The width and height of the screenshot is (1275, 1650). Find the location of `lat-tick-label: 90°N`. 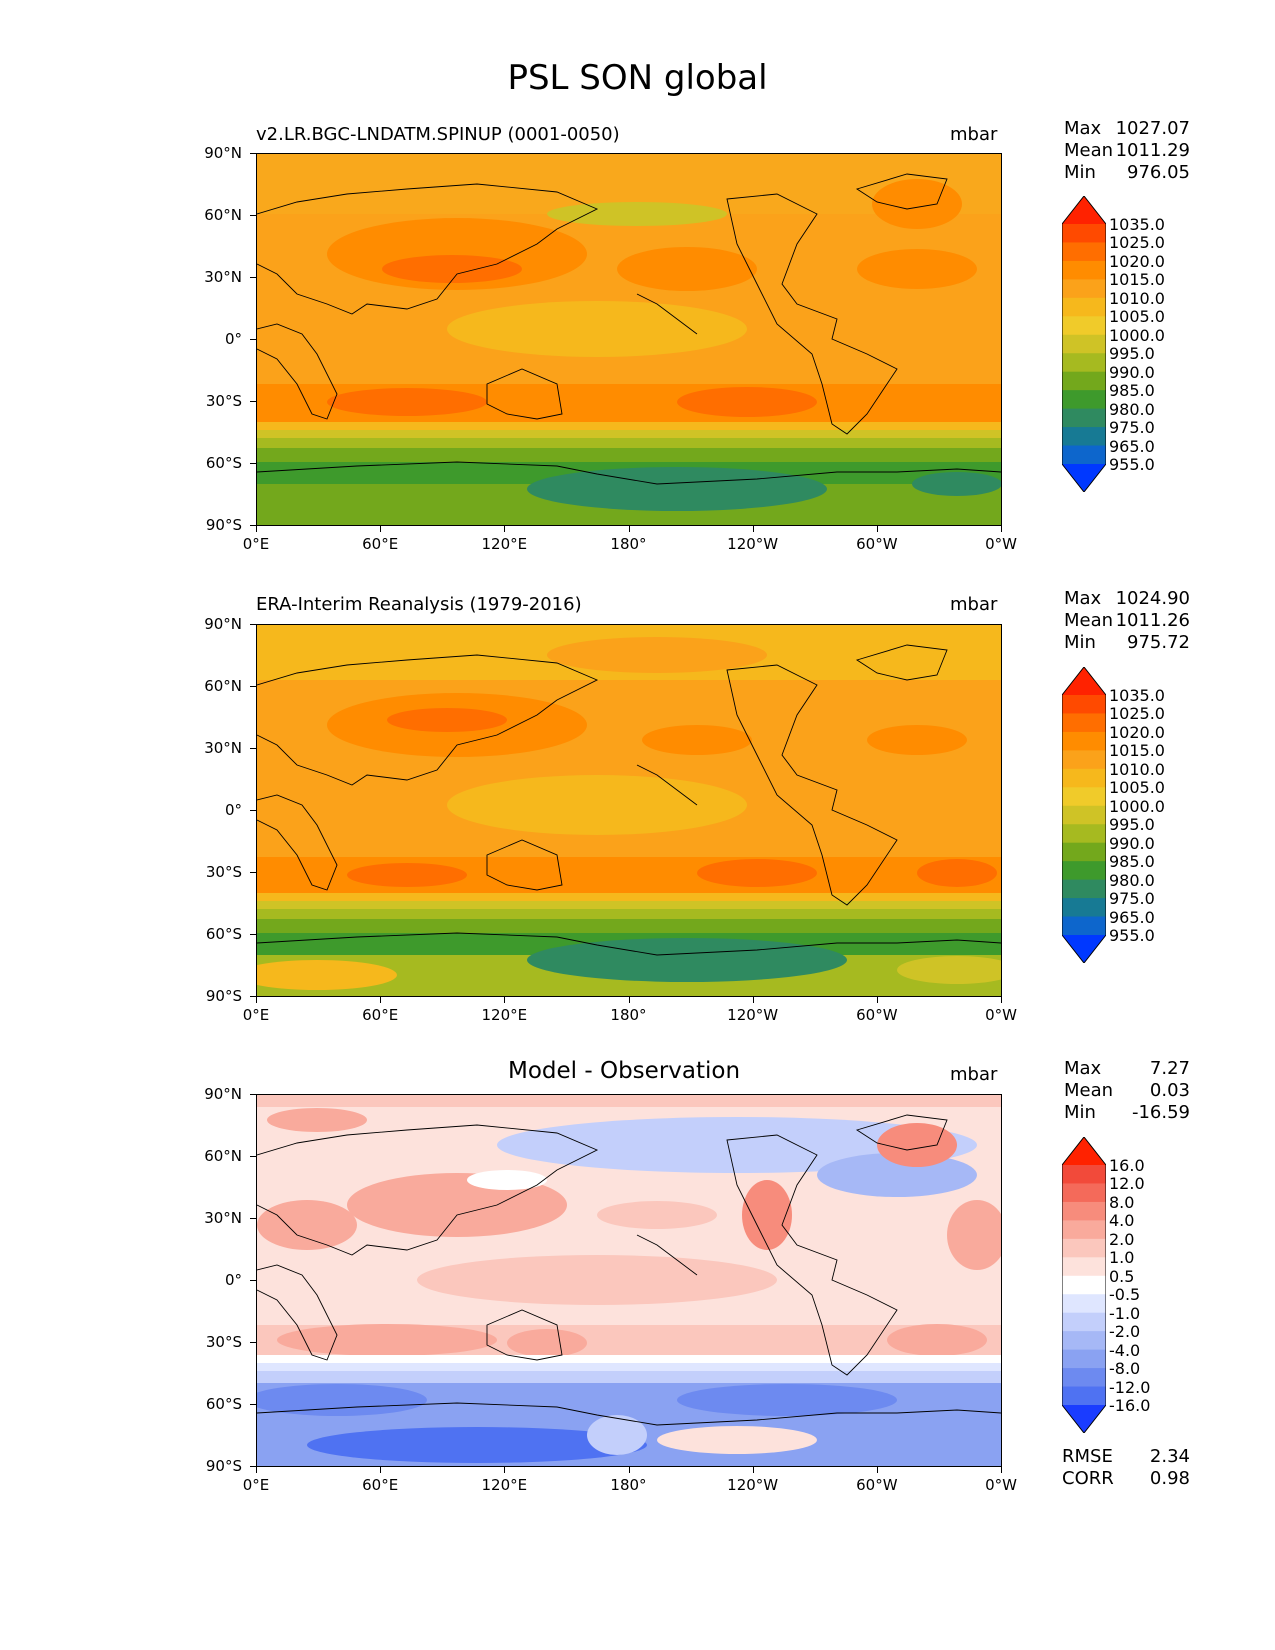

lat-tick-label: 90°N is located at coordinates (223, 1094).